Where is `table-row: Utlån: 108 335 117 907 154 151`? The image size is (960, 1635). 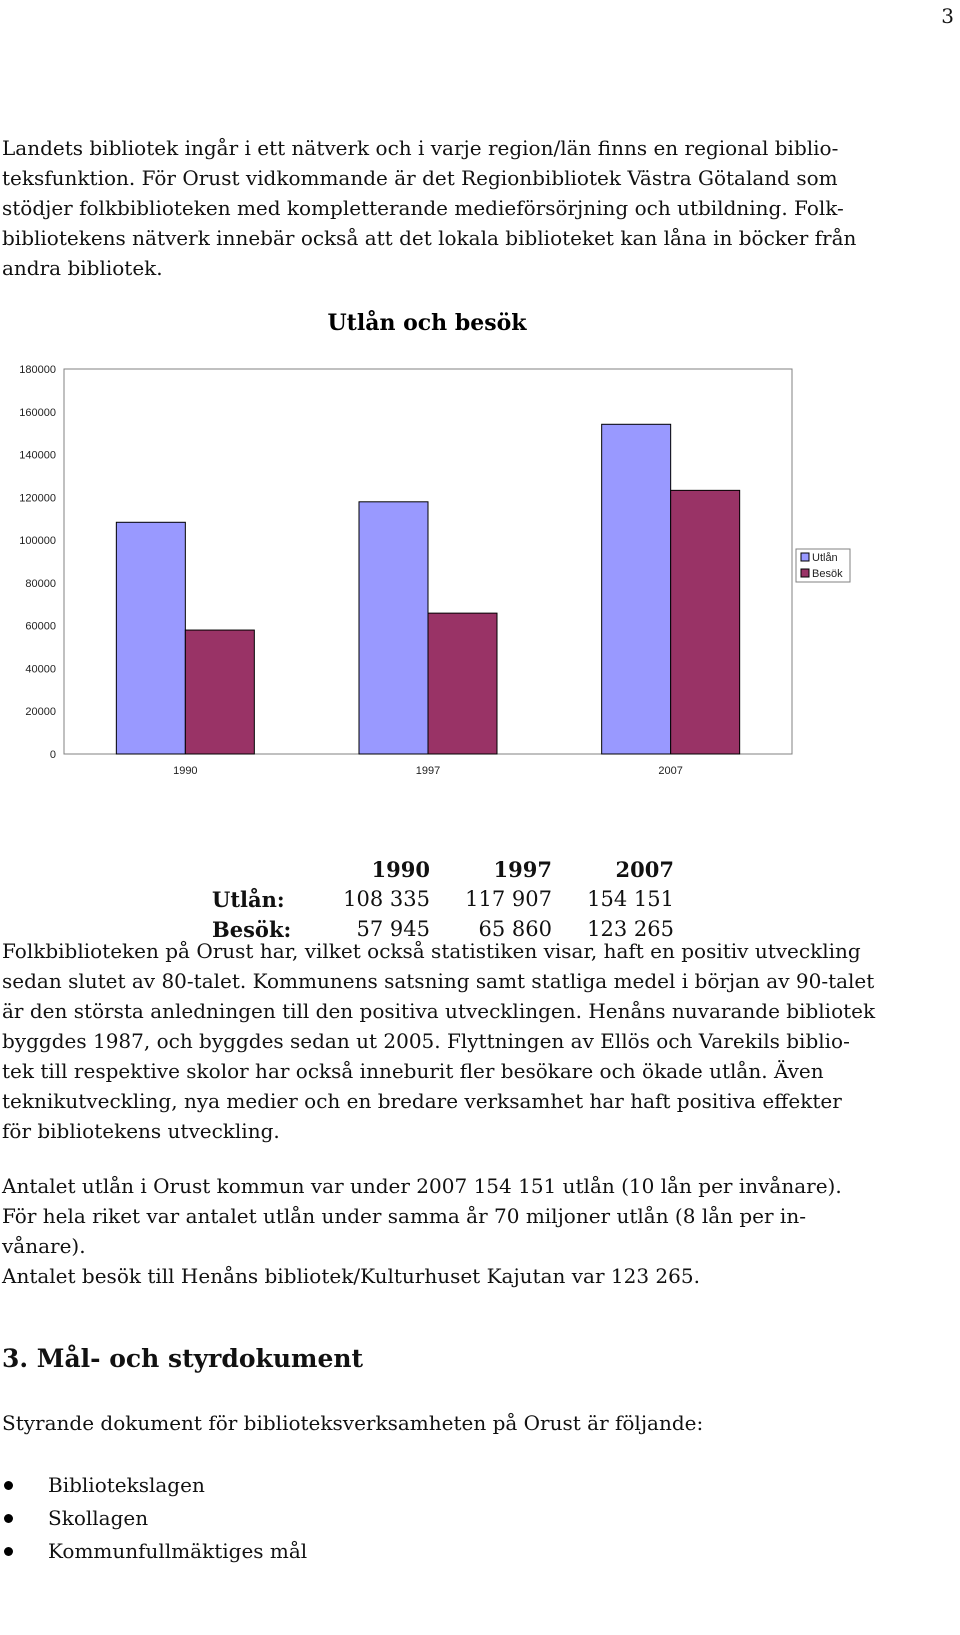 table-row: Utlån: 108 335 117 907 154 151 is located at coordinates (443, 899).